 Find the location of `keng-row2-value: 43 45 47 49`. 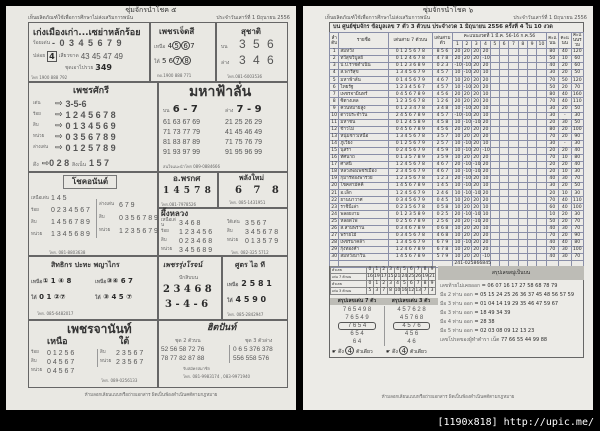

keng-row2-value: 43 45 47 49 is located at coordinates (101, 56).